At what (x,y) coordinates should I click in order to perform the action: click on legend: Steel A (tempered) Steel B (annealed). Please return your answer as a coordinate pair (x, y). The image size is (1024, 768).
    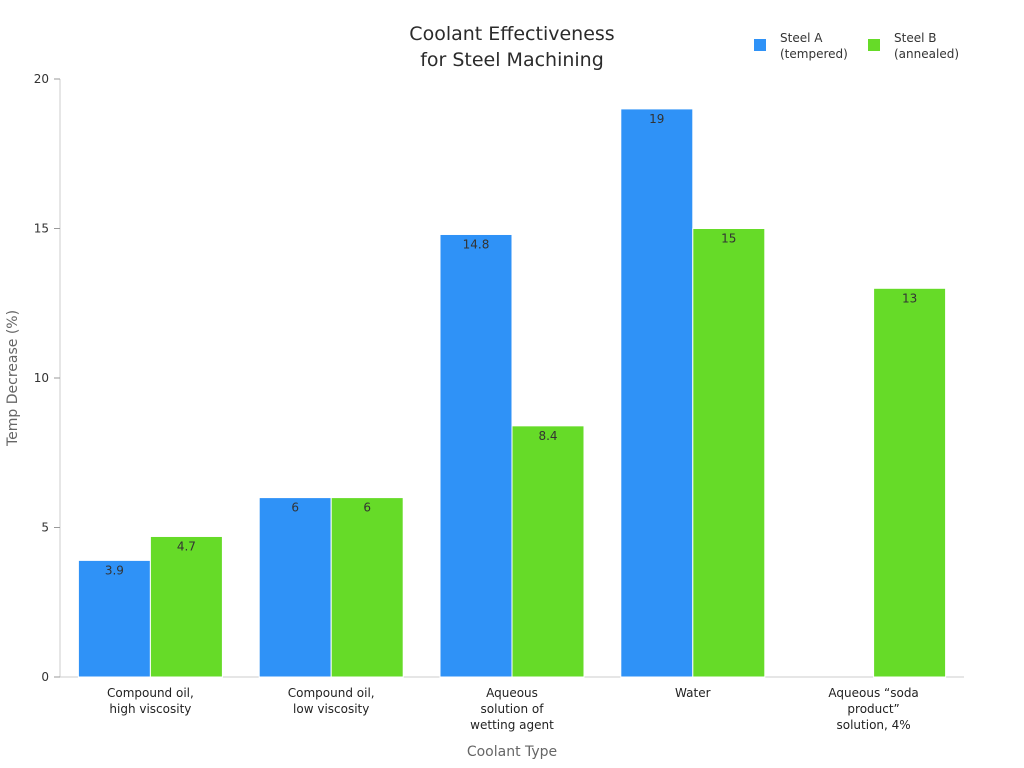
    Looking at the image, I should click on (856, 46).